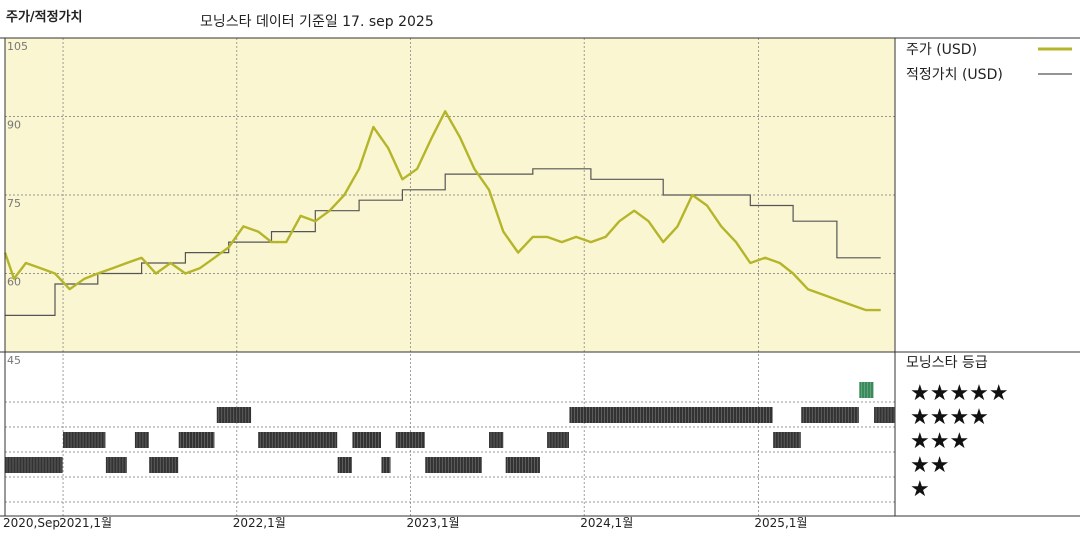 The height and width of the screenshot is (540, 1080). What do you see at coordinates (939, 441) in the screenshot?
I see `rating-star-label: ★★★` at bounding box center [939, 441].